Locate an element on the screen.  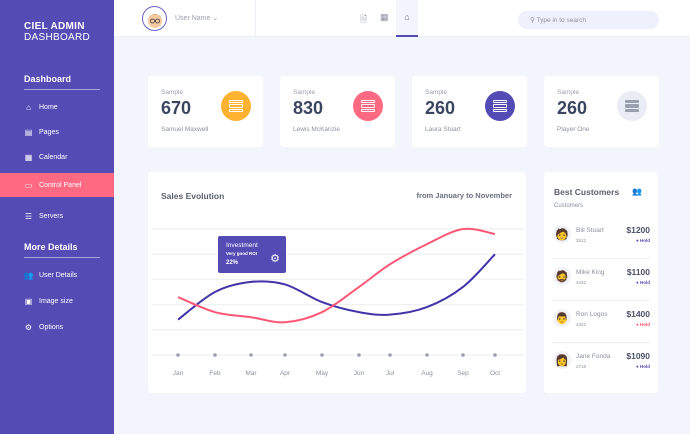
avatar: 🧔 is located at coordinates (562, 276).